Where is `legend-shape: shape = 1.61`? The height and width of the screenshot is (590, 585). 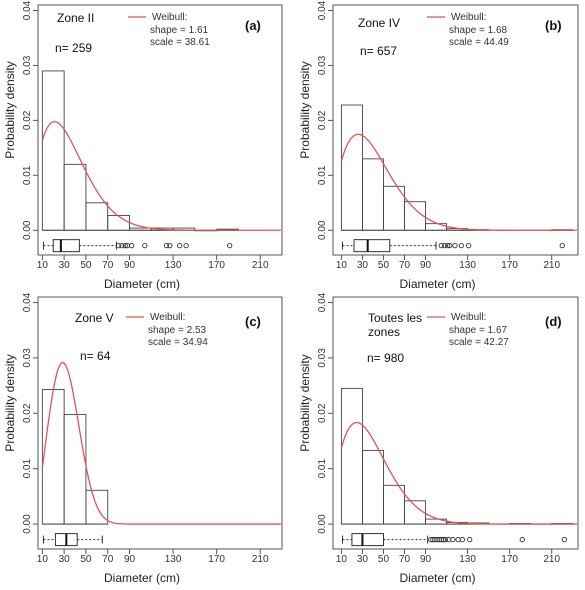
legend-shape: shape = 1.61 is located at coordinates (179, 30).